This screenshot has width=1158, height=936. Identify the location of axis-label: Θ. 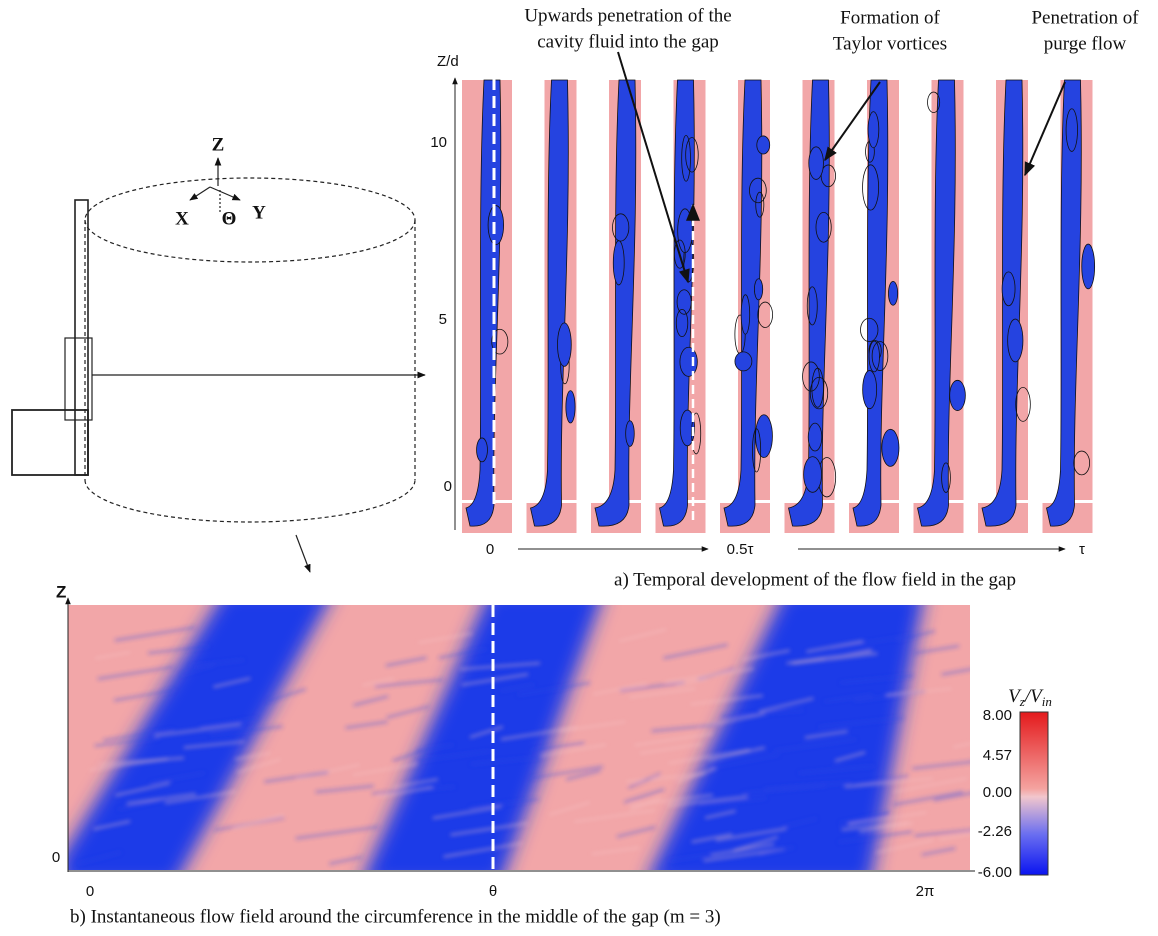
(229, 218).